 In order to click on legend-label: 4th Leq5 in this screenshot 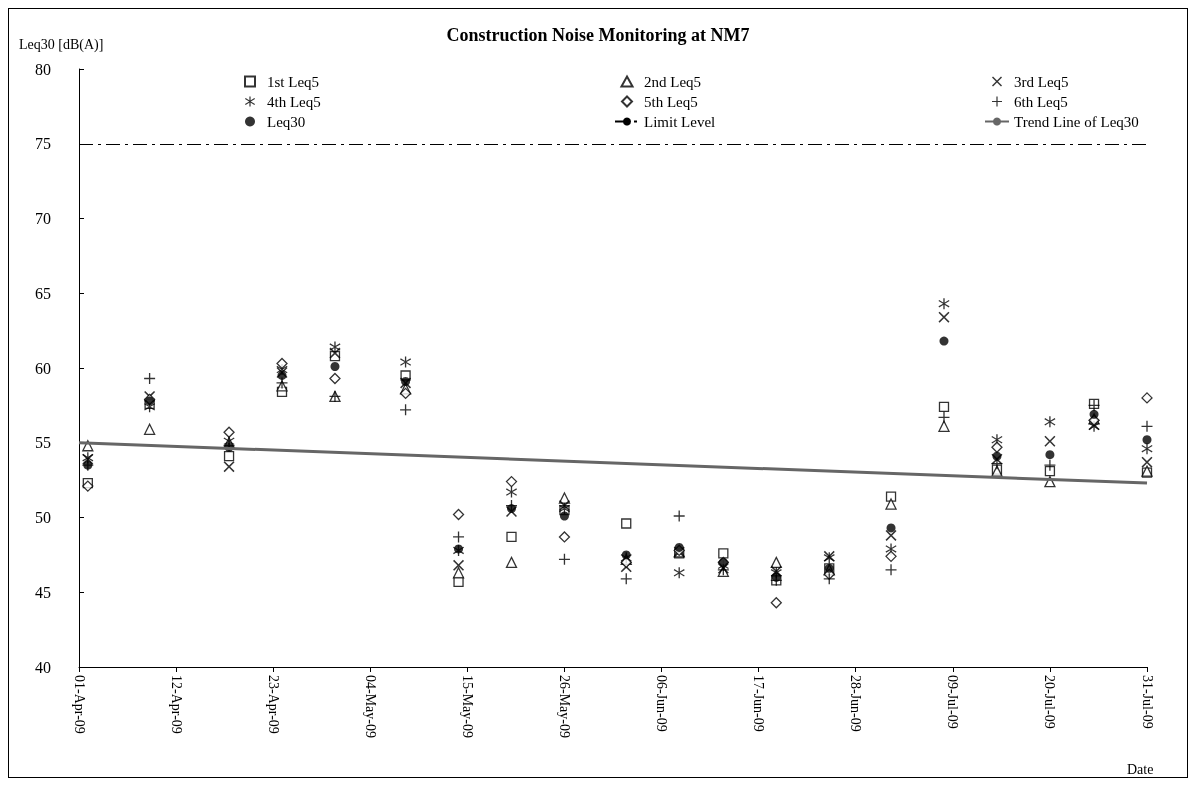, I will do `click(294, 101)`.